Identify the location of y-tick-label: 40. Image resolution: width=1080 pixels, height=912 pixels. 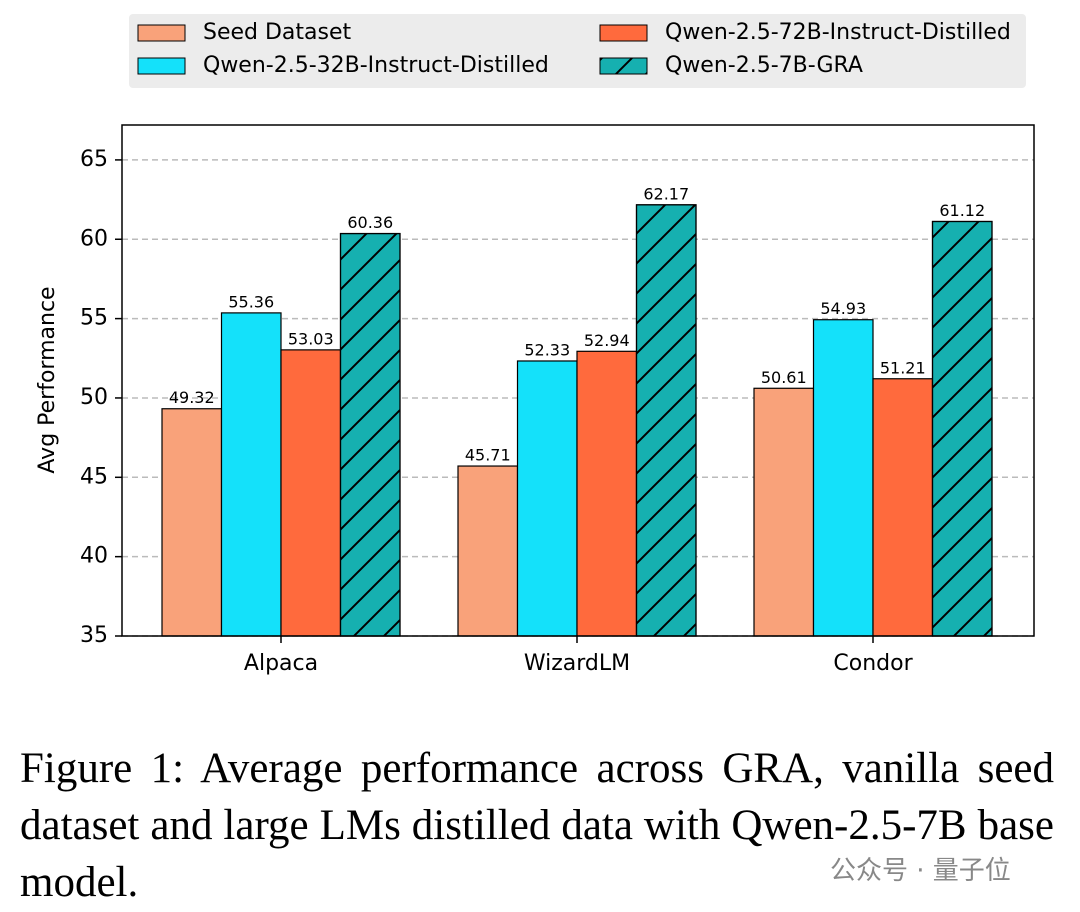
(94, 556).